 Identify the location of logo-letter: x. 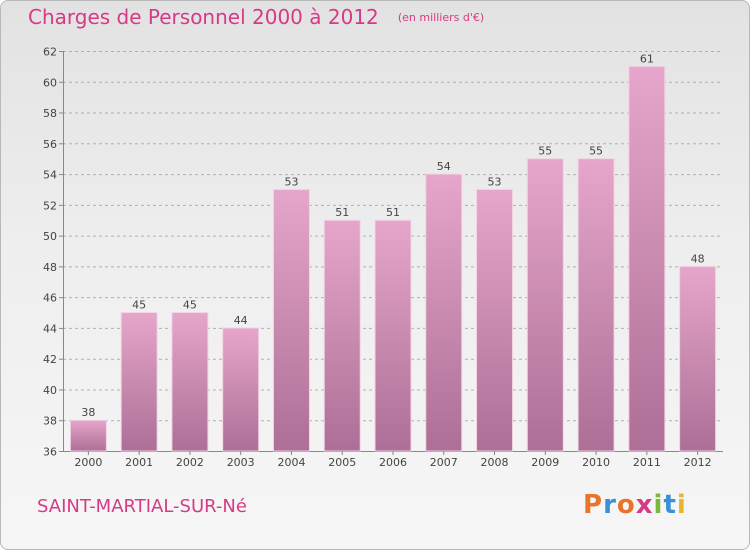
(644, 505).